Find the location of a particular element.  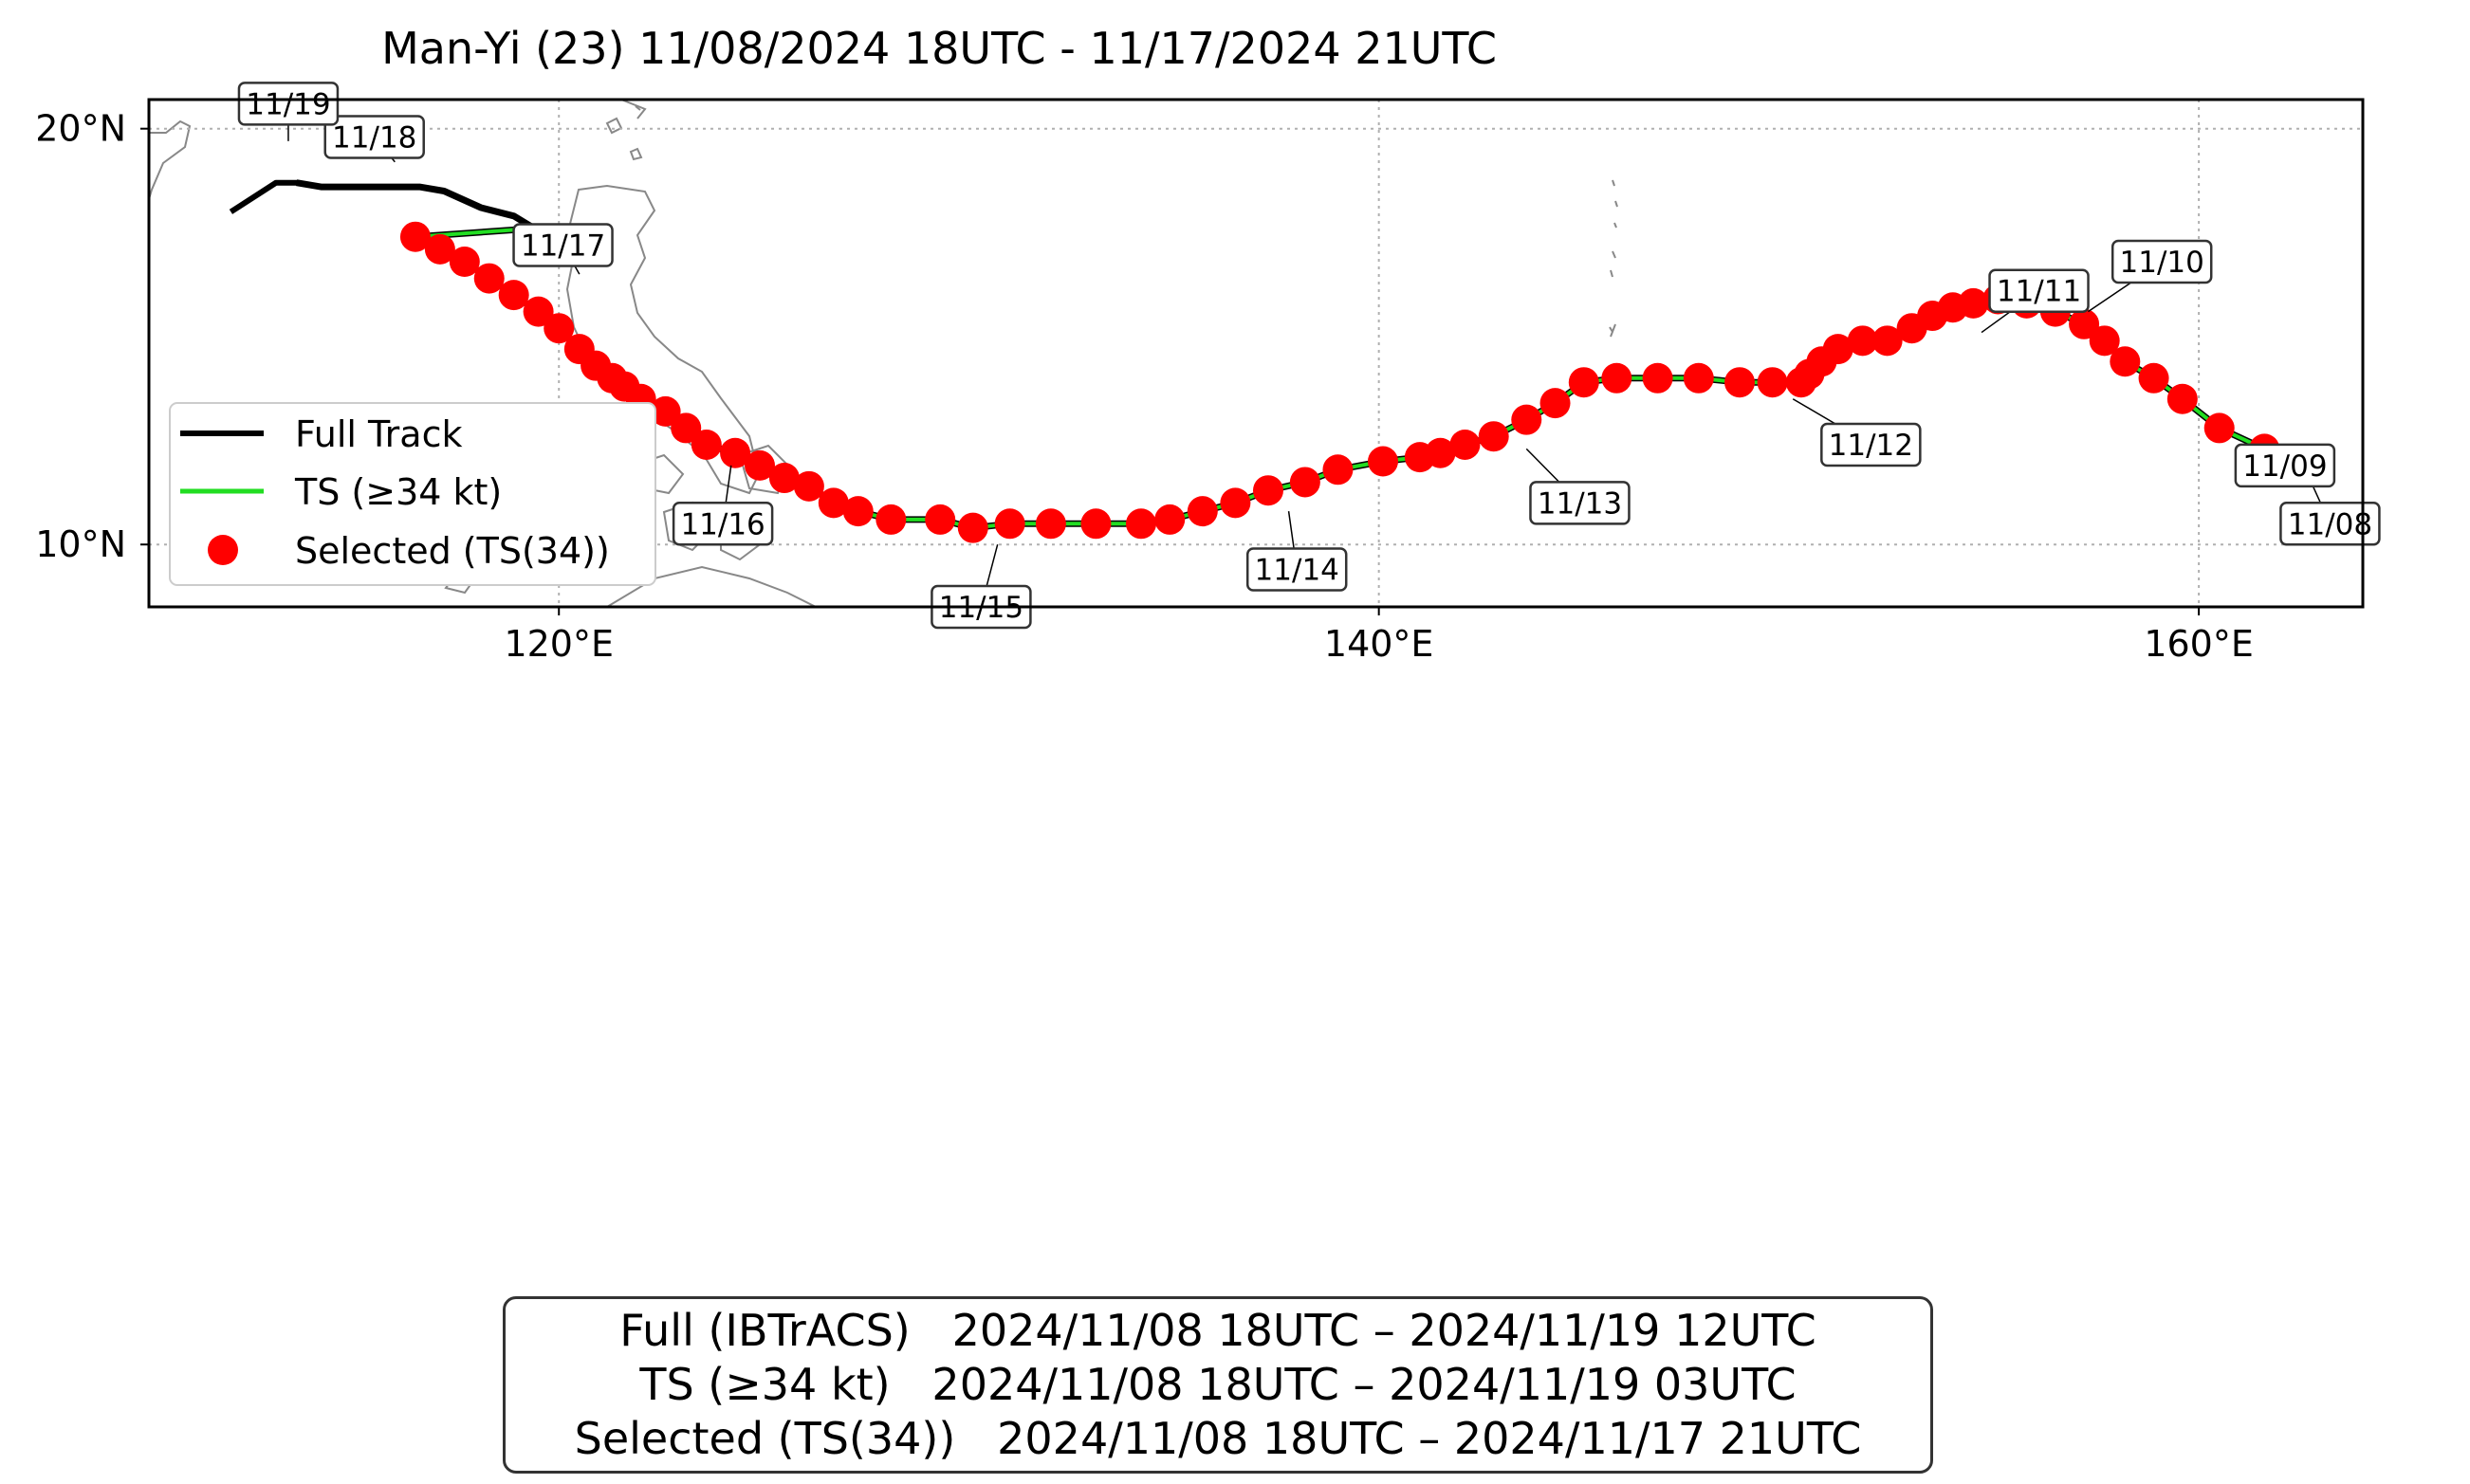

date-label-6: 11/14 is located at coordinates (1297, 571).